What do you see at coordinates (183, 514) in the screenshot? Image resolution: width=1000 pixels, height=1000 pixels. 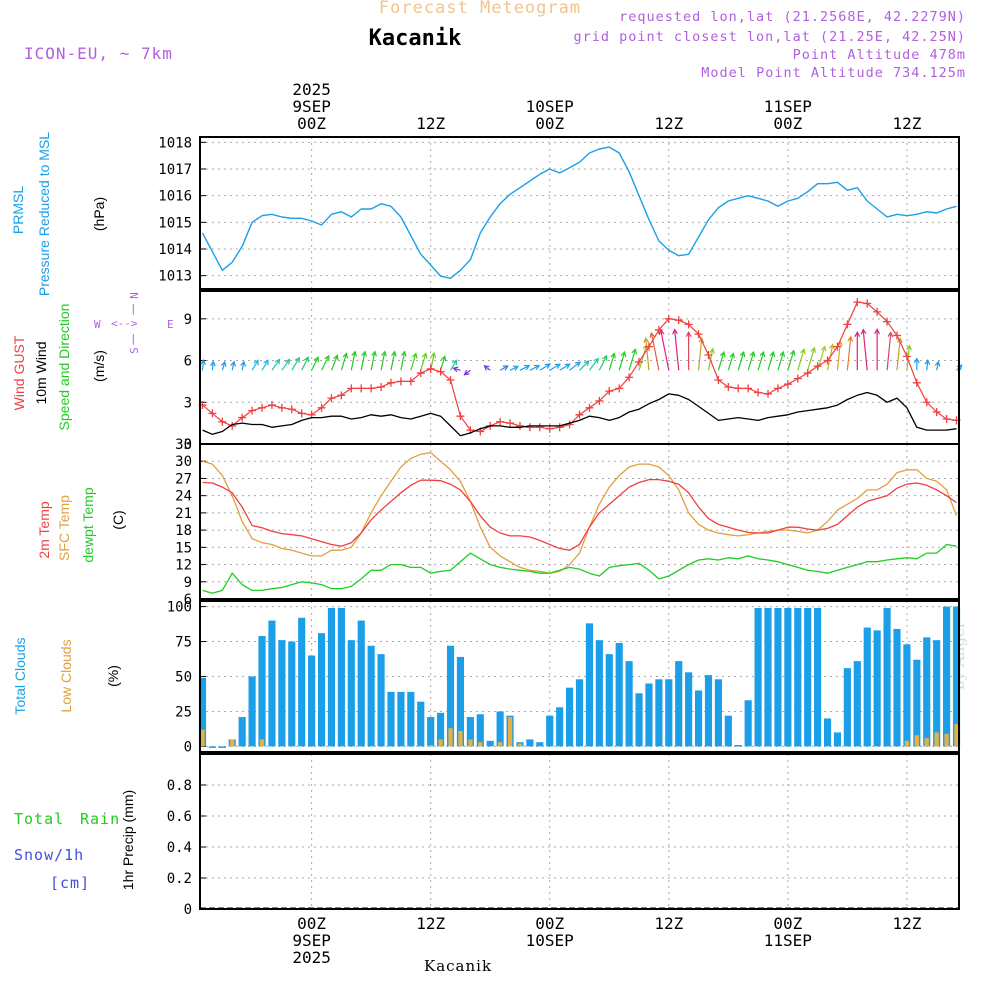 I see `ytick-label-temperature-5: 21` at bounding box center [183, 514].